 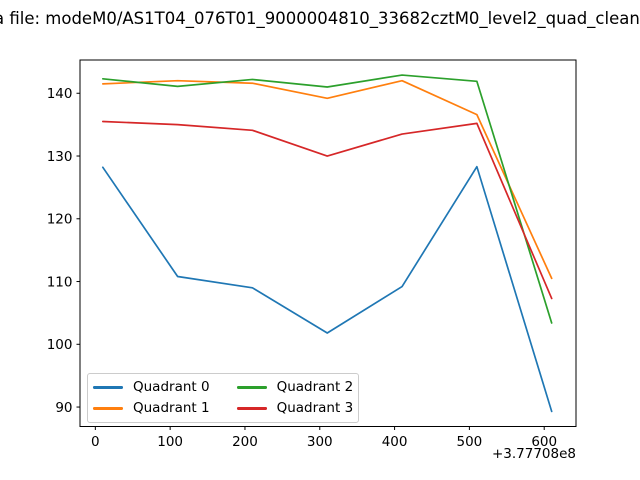 What do you see at coordinates (533, 454) in the screenshot?
I see `x-axis-offset-label: +3.77708e8` at bounding box center [533, 454].